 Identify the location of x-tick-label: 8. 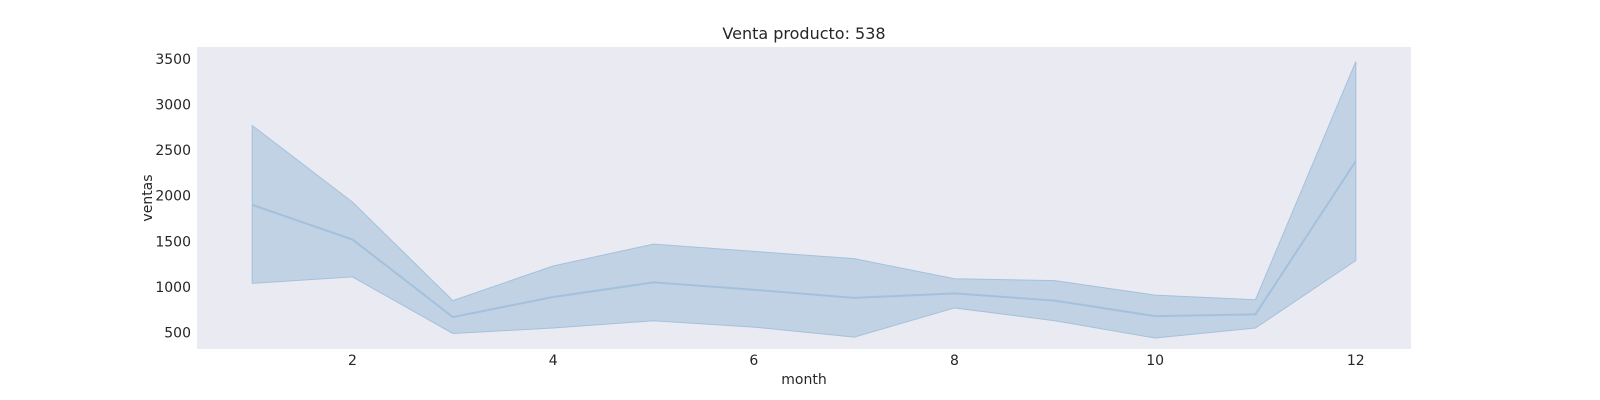
(954, 361).